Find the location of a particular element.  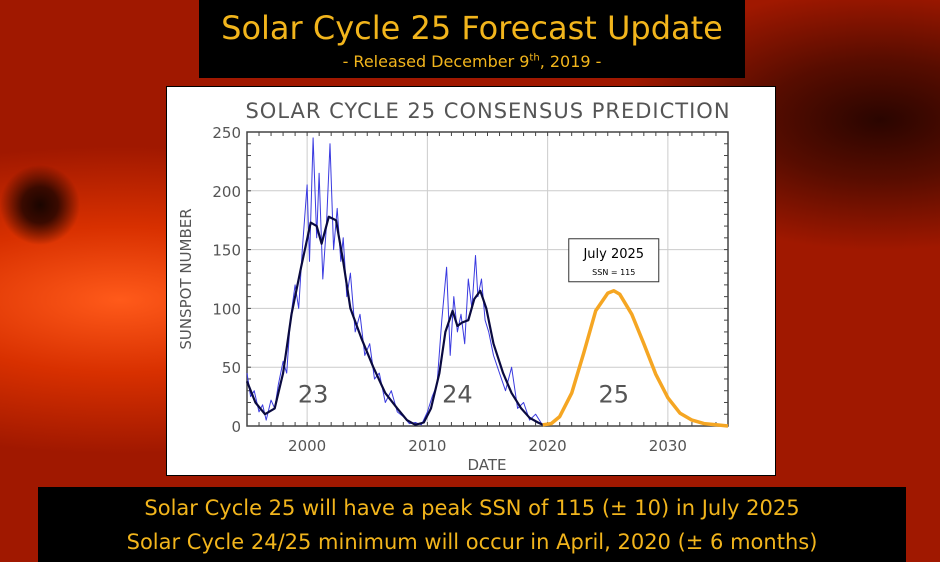

page-title: Solar Cycle 25 Forecast Update is located at coordinates (472, 28).